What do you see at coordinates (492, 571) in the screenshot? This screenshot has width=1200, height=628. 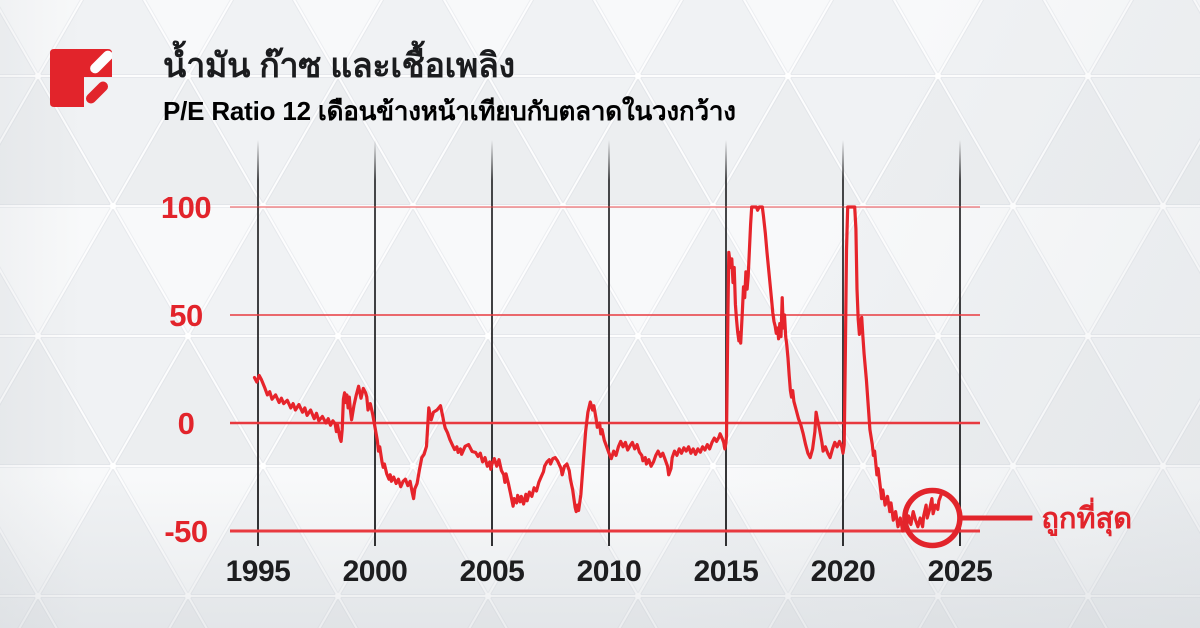 I see `x-tick-label: 2005` at bounding box center [492, 571].